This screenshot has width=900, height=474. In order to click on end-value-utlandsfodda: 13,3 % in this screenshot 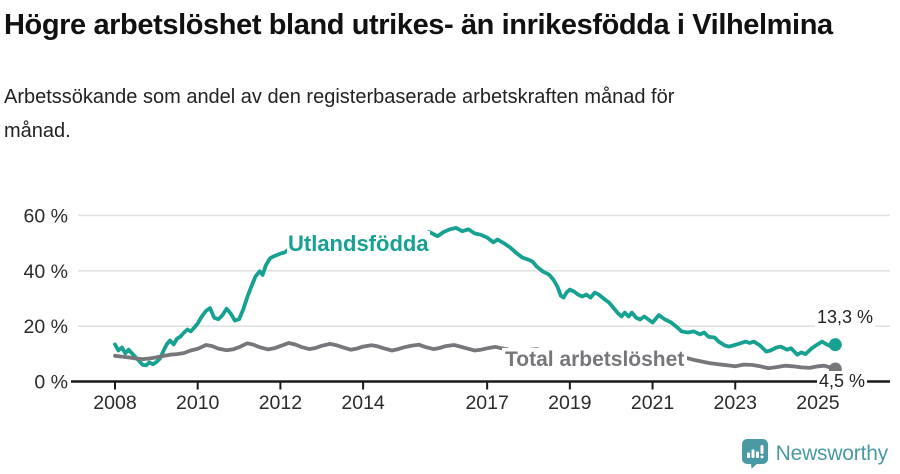, I will do `click(845, 317)`.